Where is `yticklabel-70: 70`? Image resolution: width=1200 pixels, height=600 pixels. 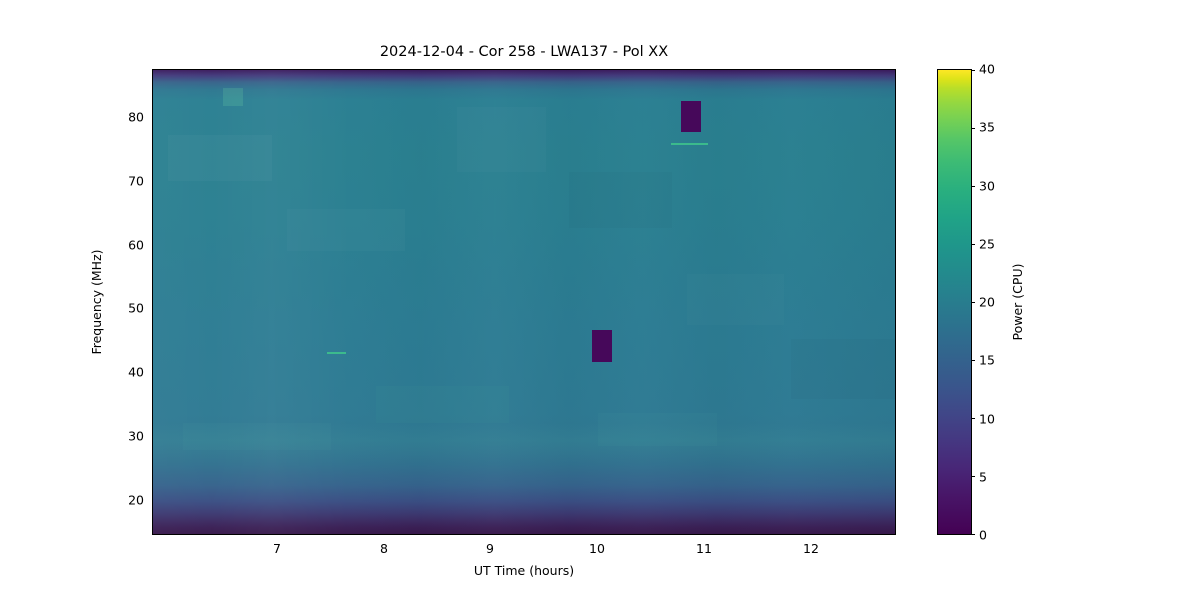
yticklabel-70: 70 is located at coordinates (136, 181).